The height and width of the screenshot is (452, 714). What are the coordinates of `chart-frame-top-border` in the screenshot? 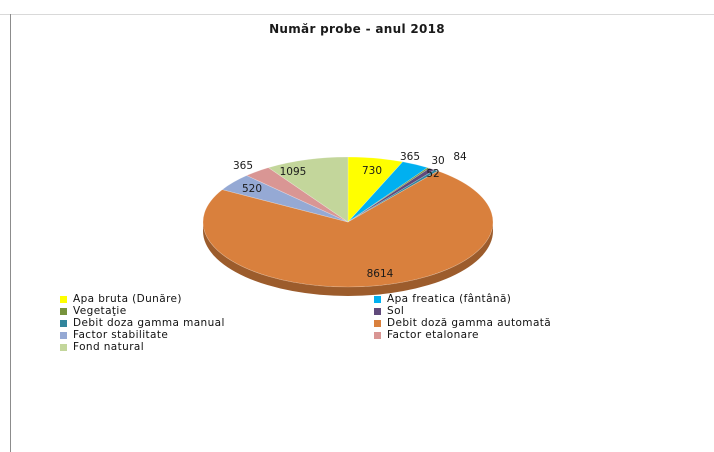 It's located at (357, 14).